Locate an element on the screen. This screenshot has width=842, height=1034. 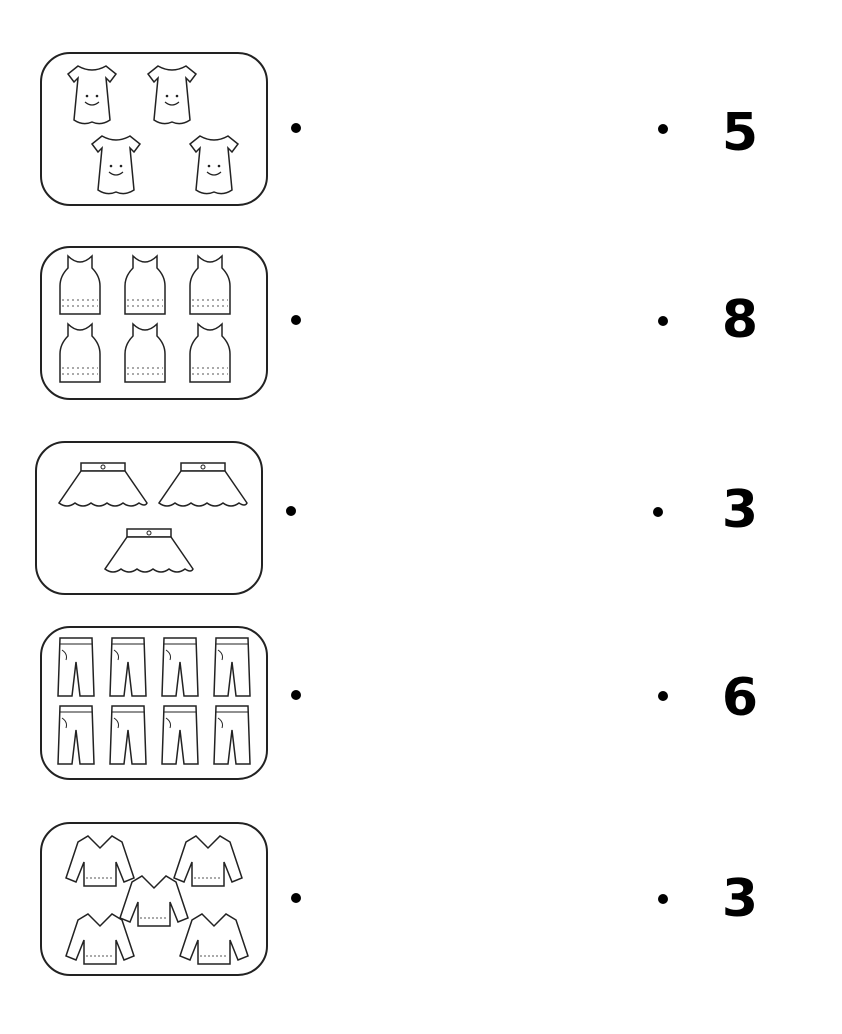
skirt-icons is located at coordinates (153, 517).